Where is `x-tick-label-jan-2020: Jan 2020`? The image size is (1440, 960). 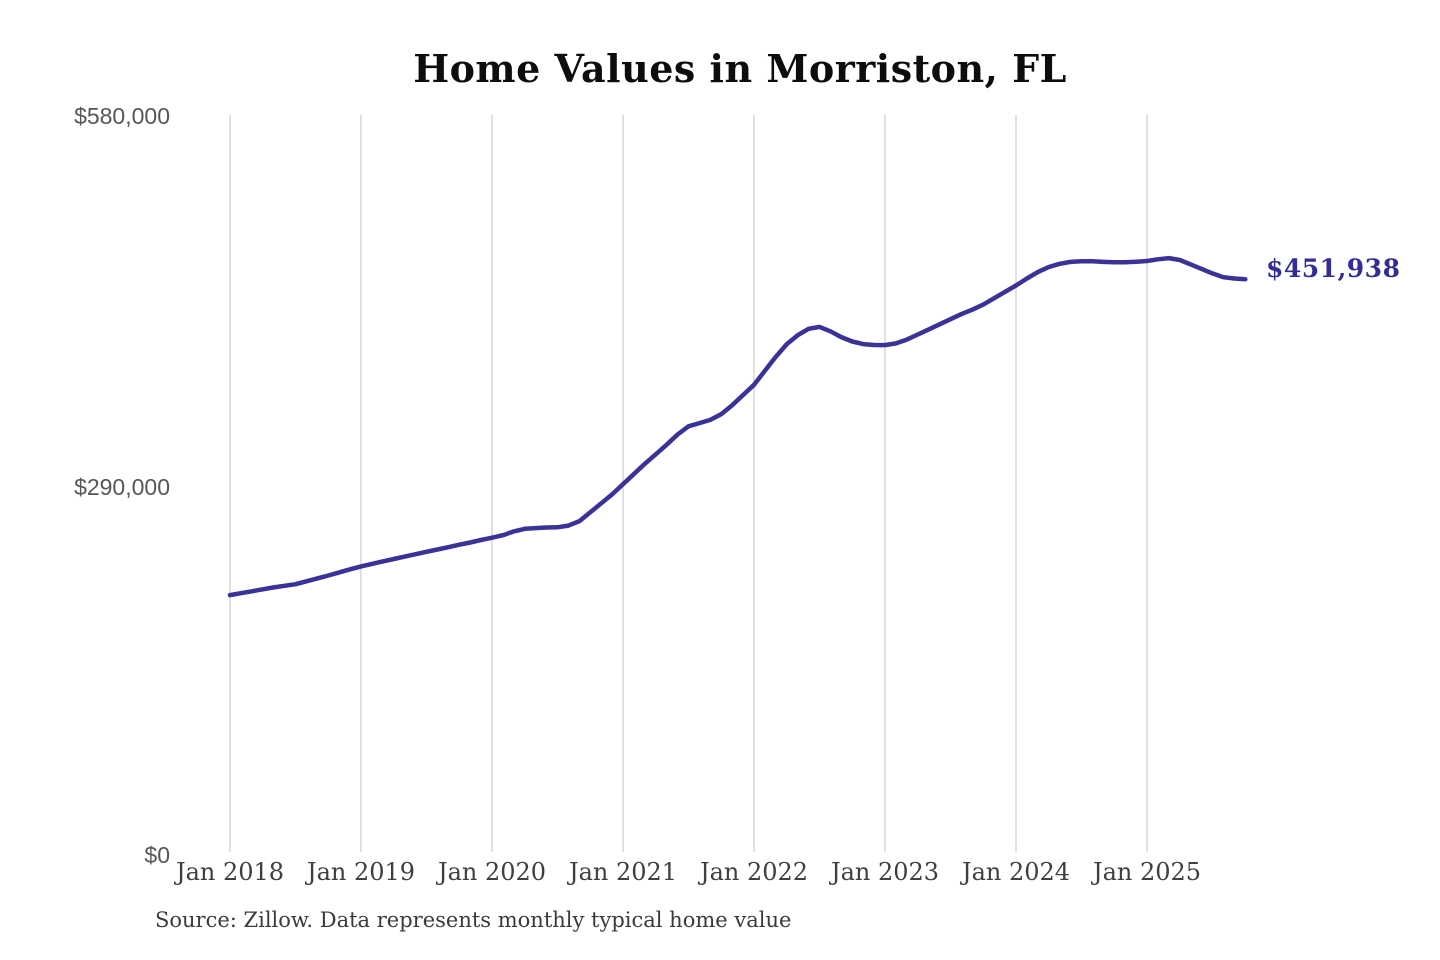
x-tick-label-jan-2020: Jan 2020 is located at coordinates (492, 872).